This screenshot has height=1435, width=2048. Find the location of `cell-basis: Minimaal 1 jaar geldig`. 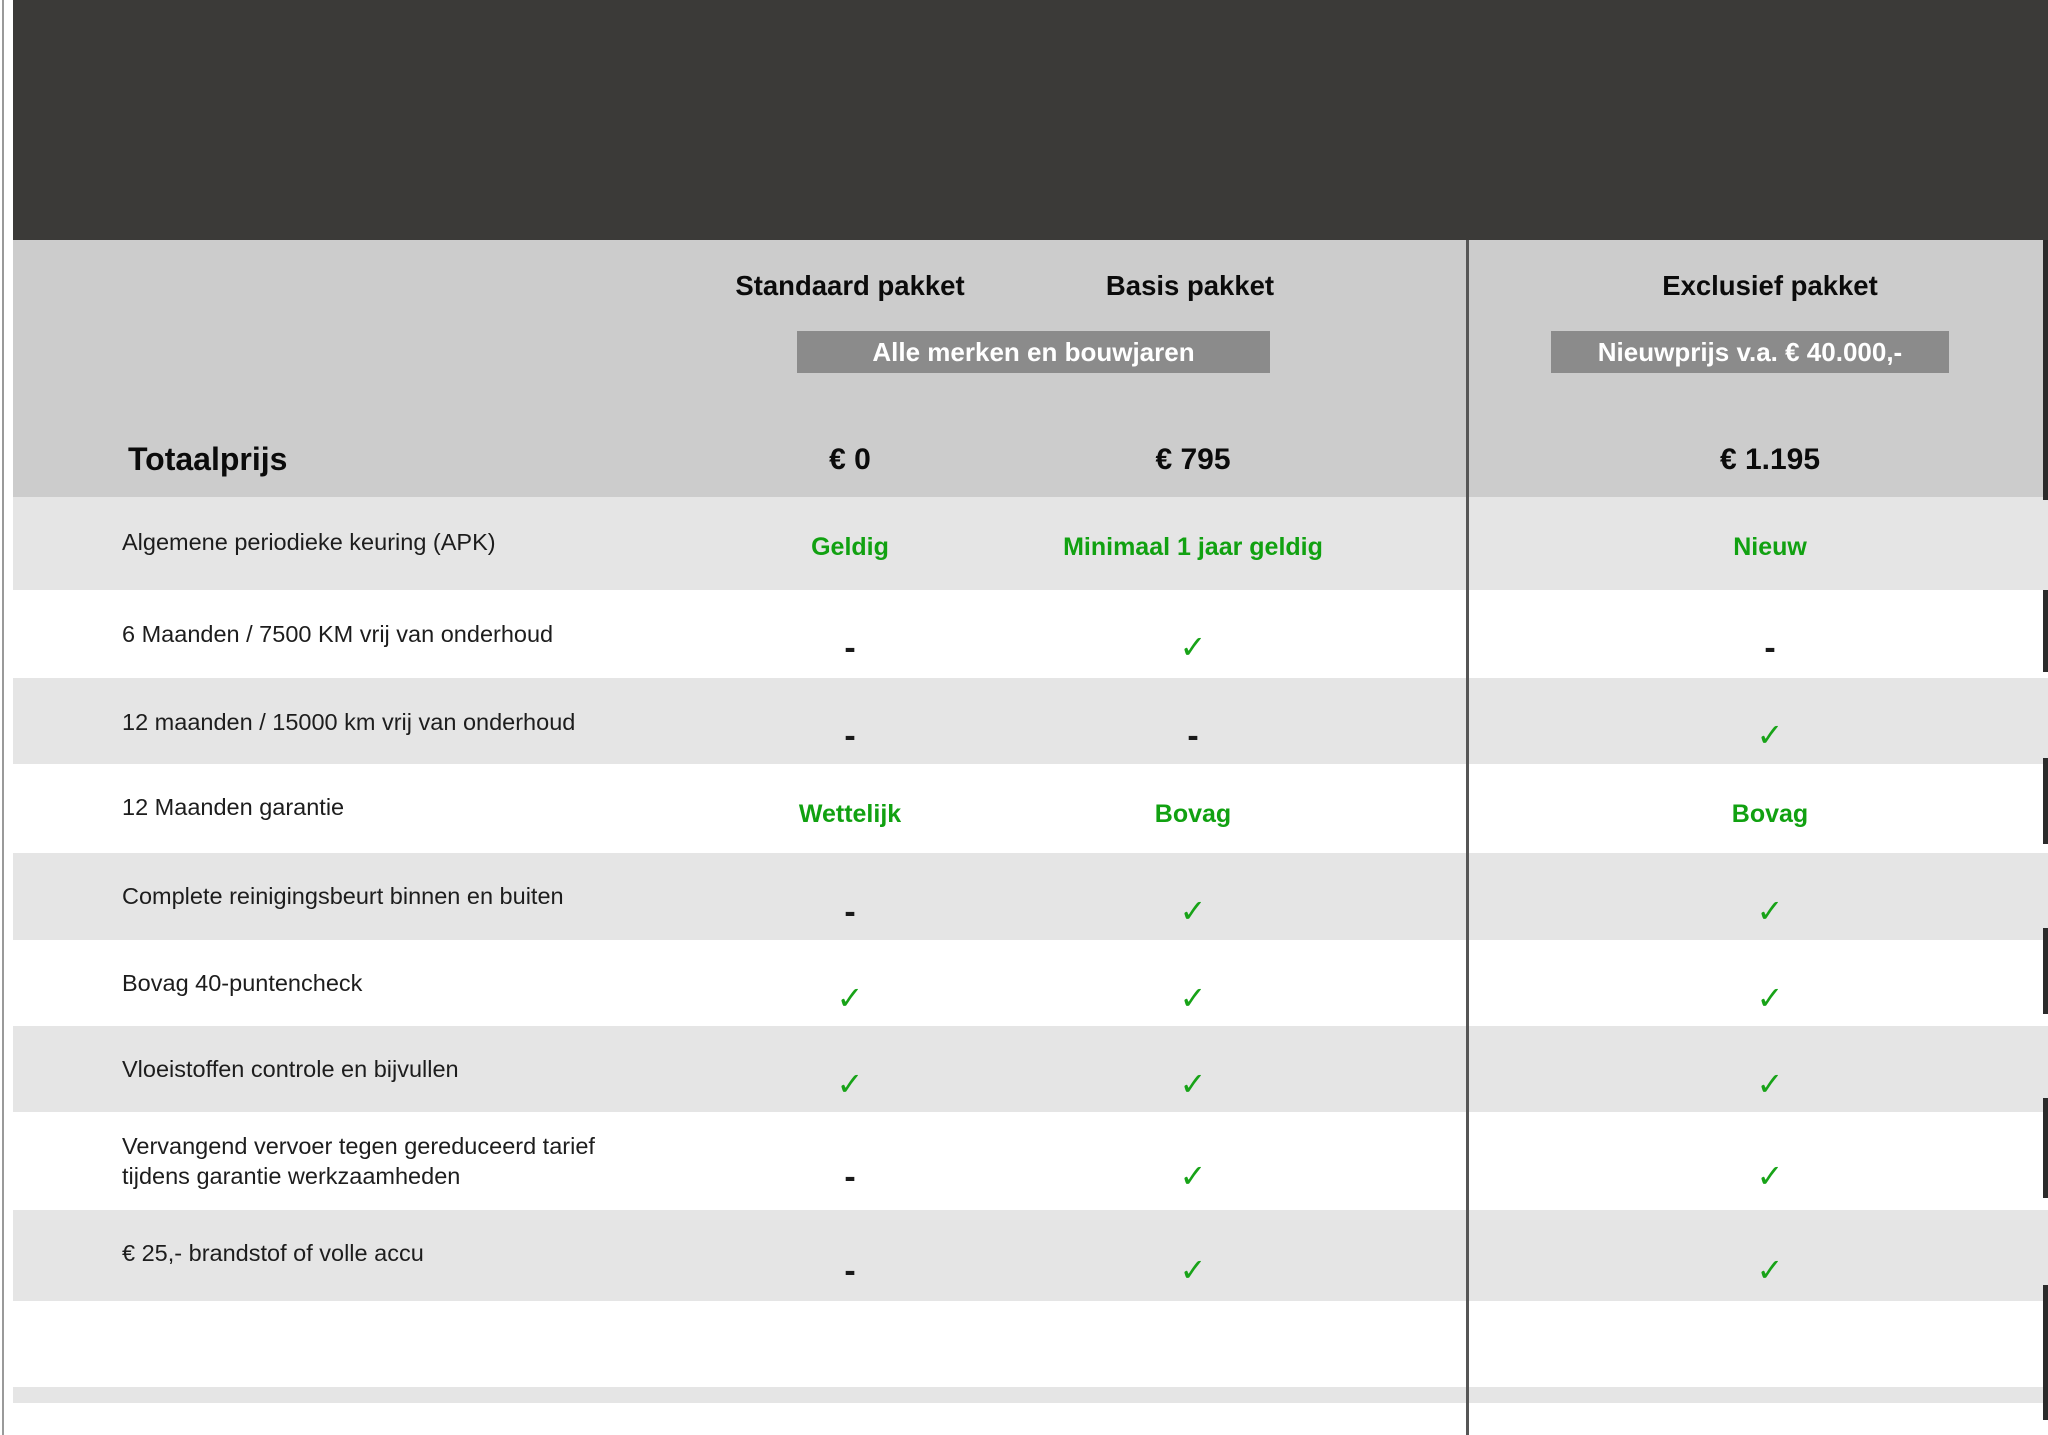

cell-basis: Minimaal 1 jaar geldig is located at coordinates (1193, 547).